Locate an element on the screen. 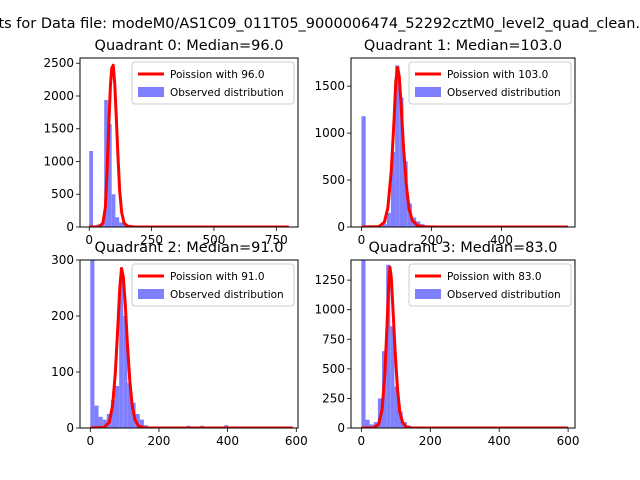 This screenshot has height=480, width=640. x-tick-label: 250 is located at coordinates (151, 240).